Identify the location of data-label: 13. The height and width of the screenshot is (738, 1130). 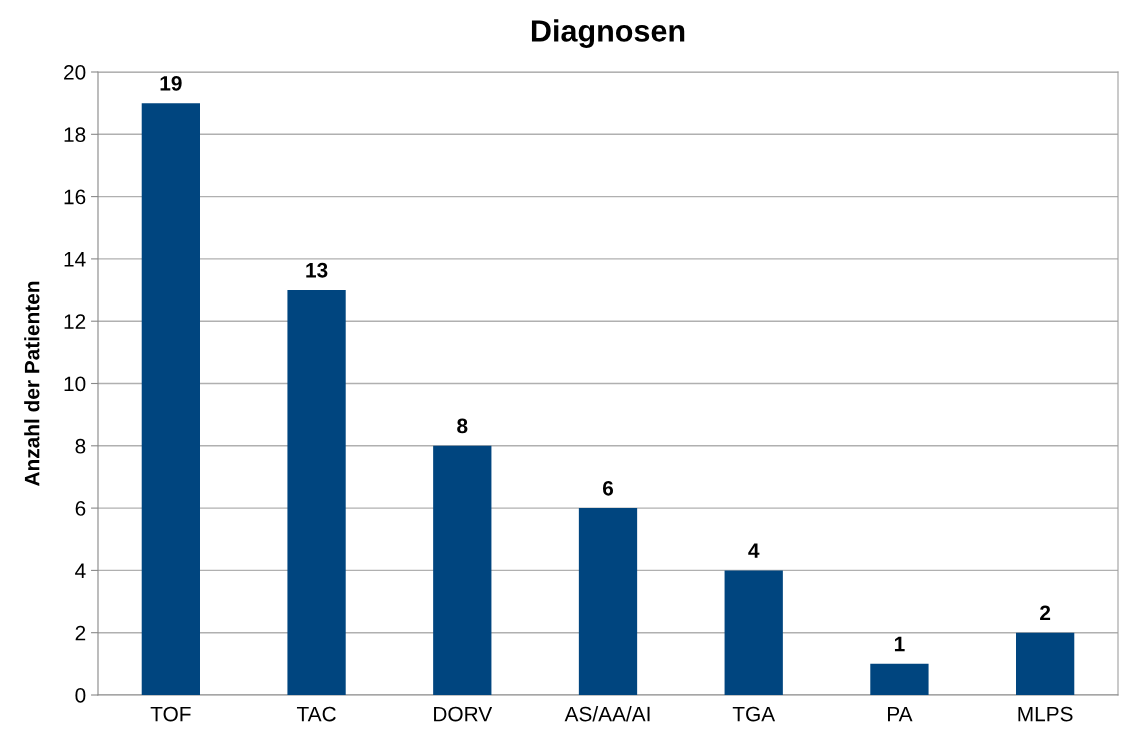
(317, 270).